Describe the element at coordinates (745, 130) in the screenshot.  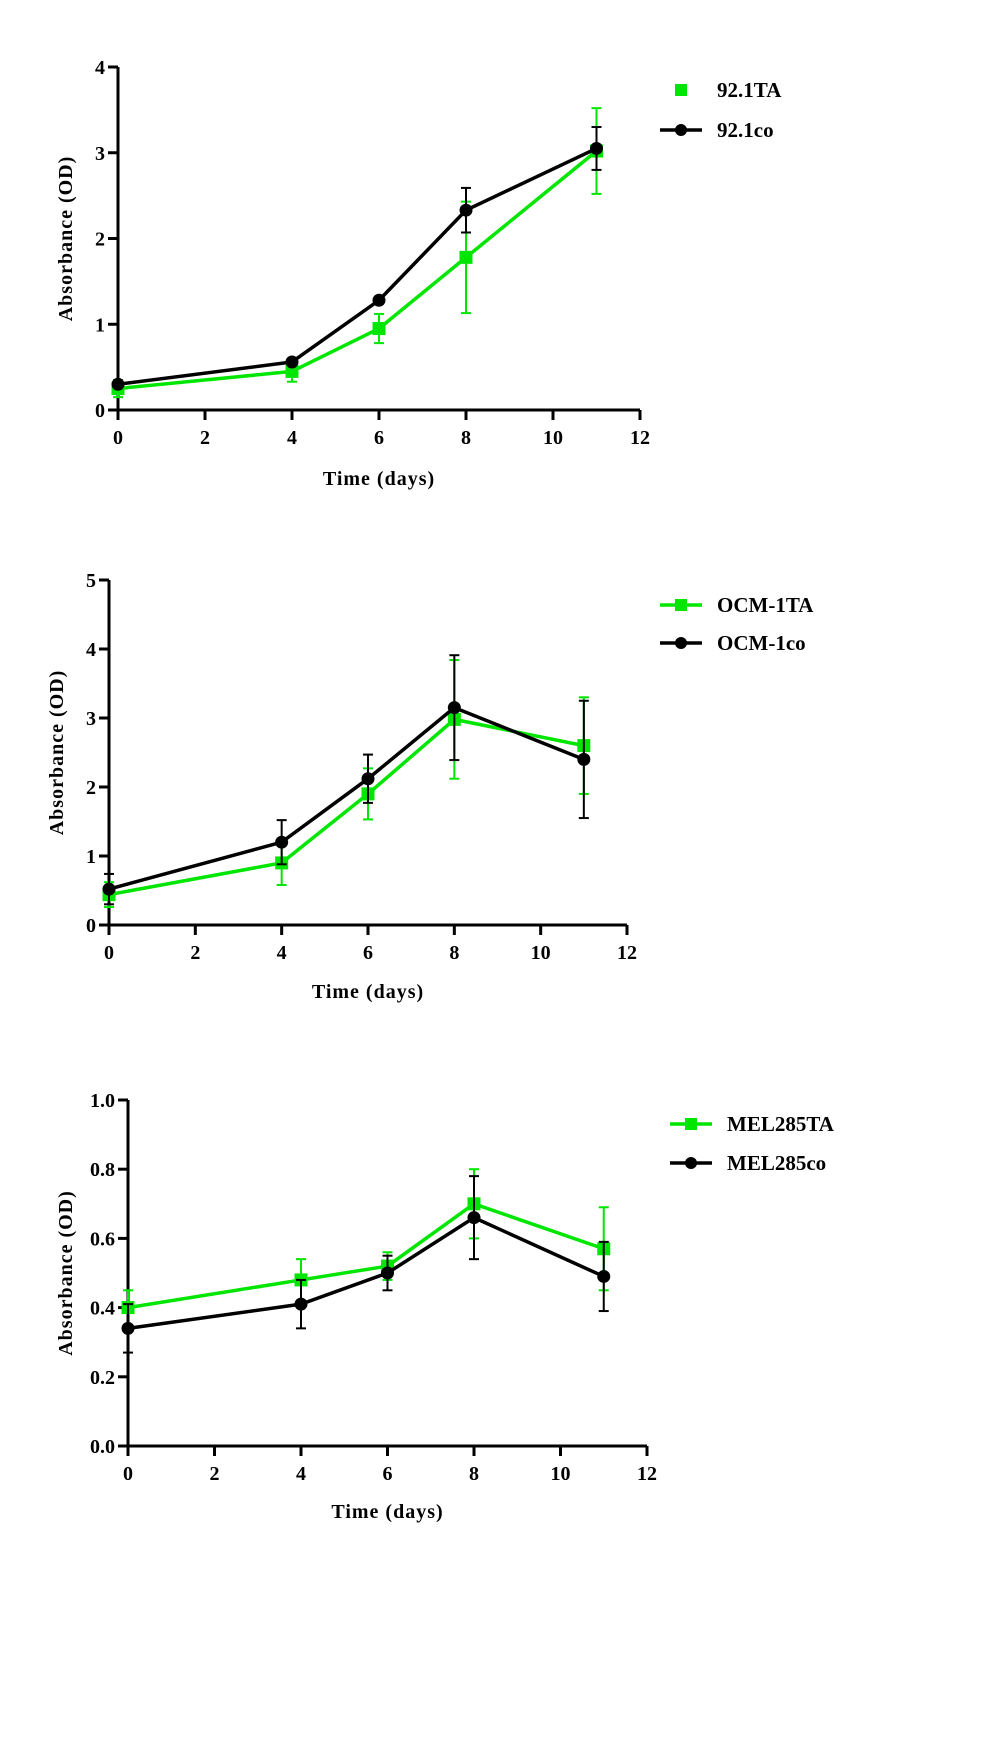
I see `legend-label: 92.1co` at that location.